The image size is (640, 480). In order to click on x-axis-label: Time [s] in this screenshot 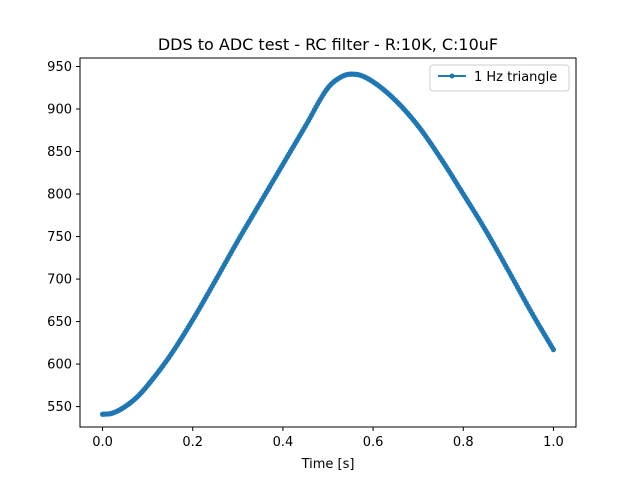, I will do `click(328, 464)`.